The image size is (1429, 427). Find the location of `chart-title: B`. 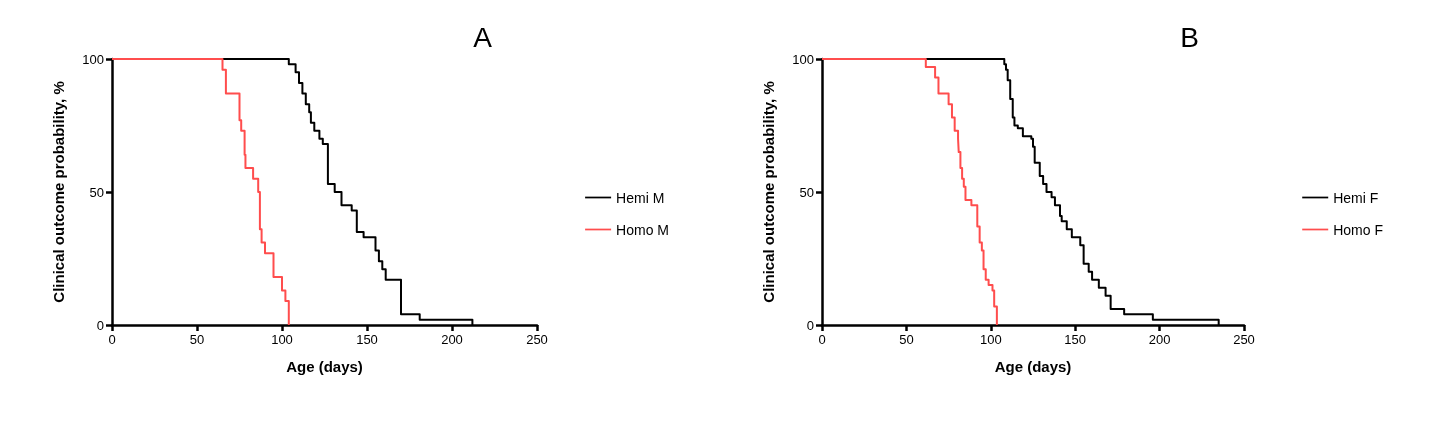

chart-title: B is located at coordinates (1190, 37).